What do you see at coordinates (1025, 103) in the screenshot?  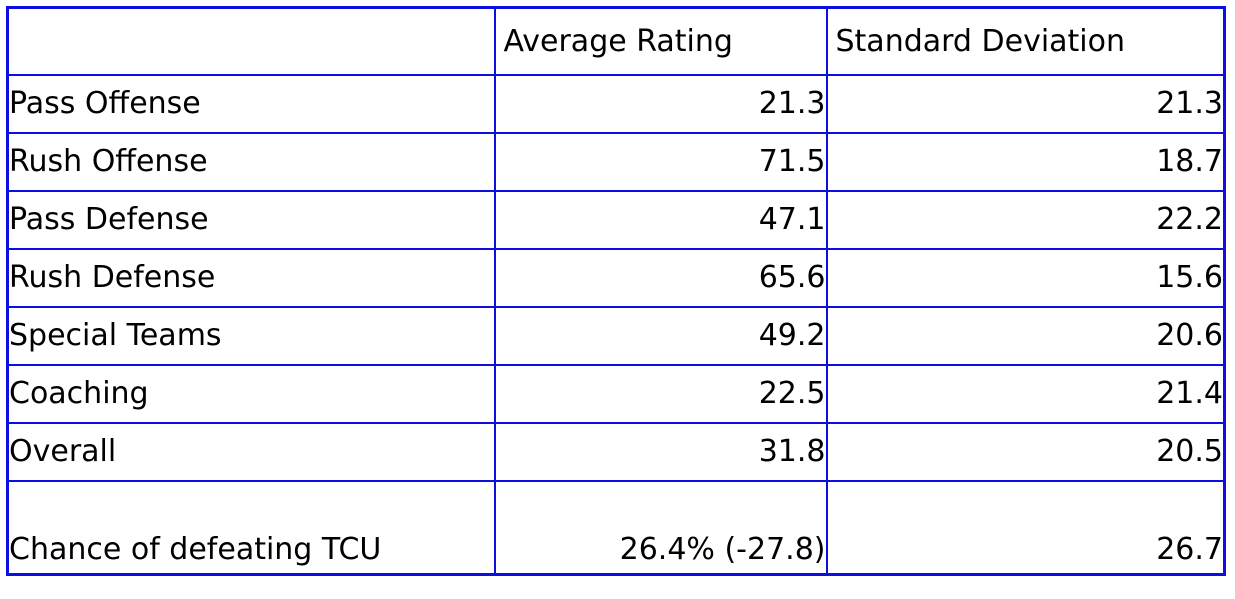 I see `standard-deviation-value: 21.3` at bounding box center [1025, 103].